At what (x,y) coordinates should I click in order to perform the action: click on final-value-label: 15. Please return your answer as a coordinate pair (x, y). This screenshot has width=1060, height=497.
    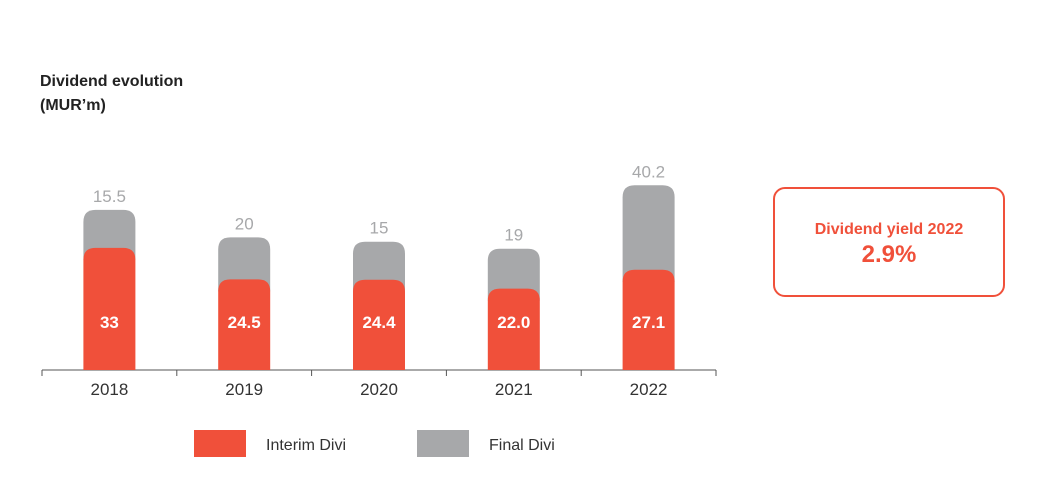
    Looking at the image, I should click on (379, 228).